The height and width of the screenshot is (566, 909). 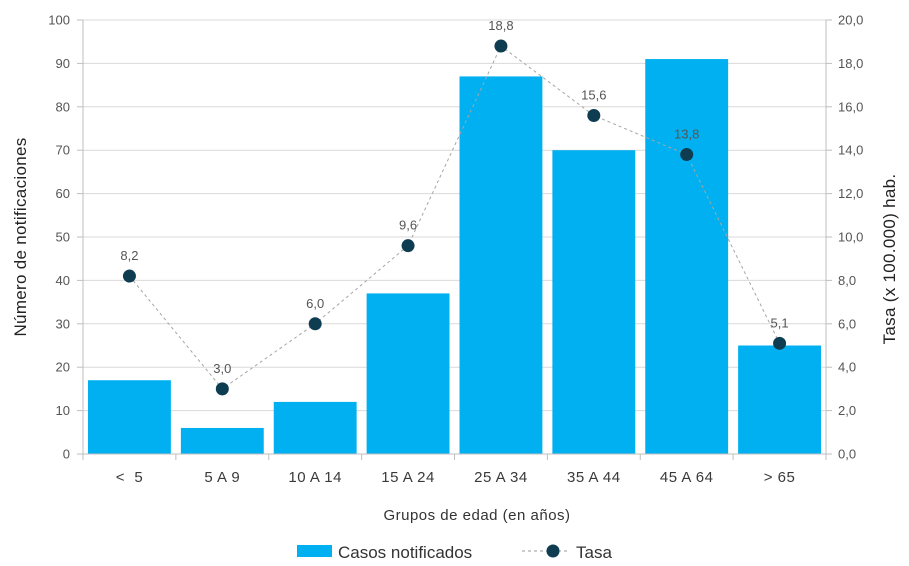 I want to click on tasa-data-label: 15,6, so click(x=593, y=94).